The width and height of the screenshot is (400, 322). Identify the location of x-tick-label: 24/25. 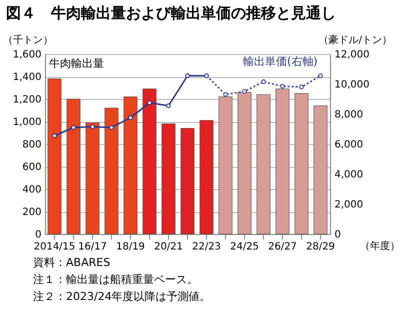
(244, 247).